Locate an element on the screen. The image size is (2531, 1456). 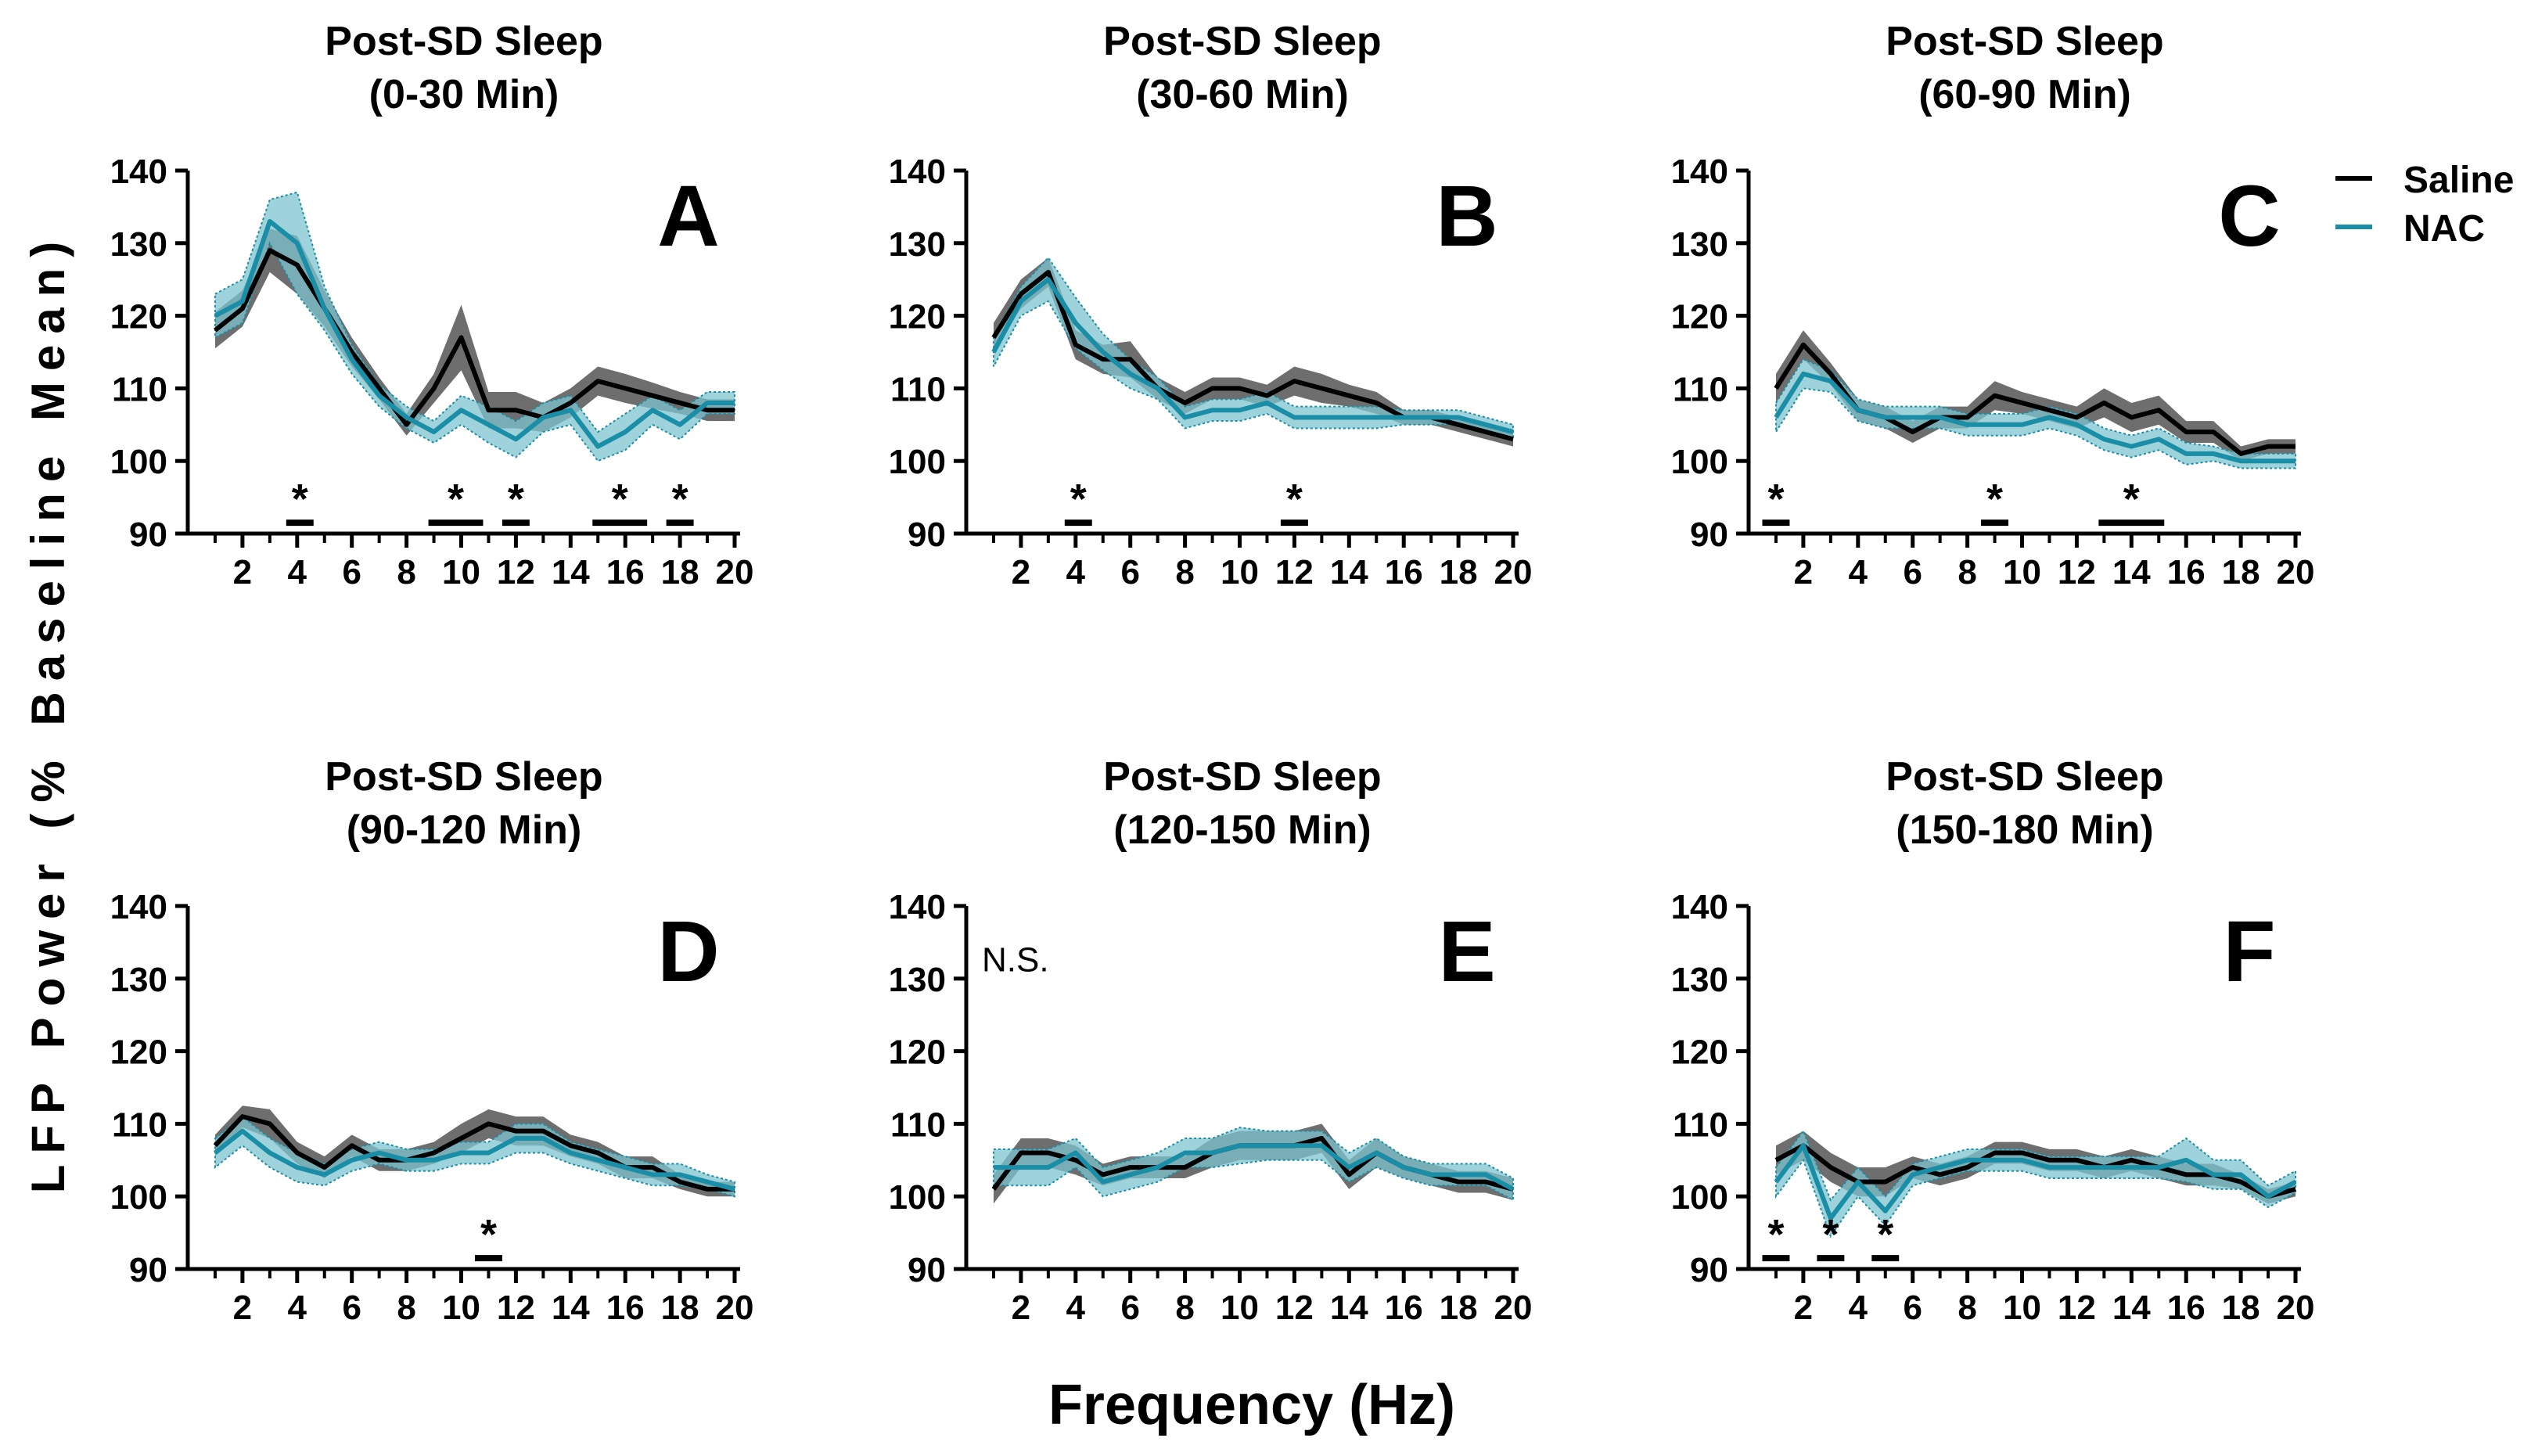
panel-c-x-tick-label: 16 is located at coordinates (2186, 572).